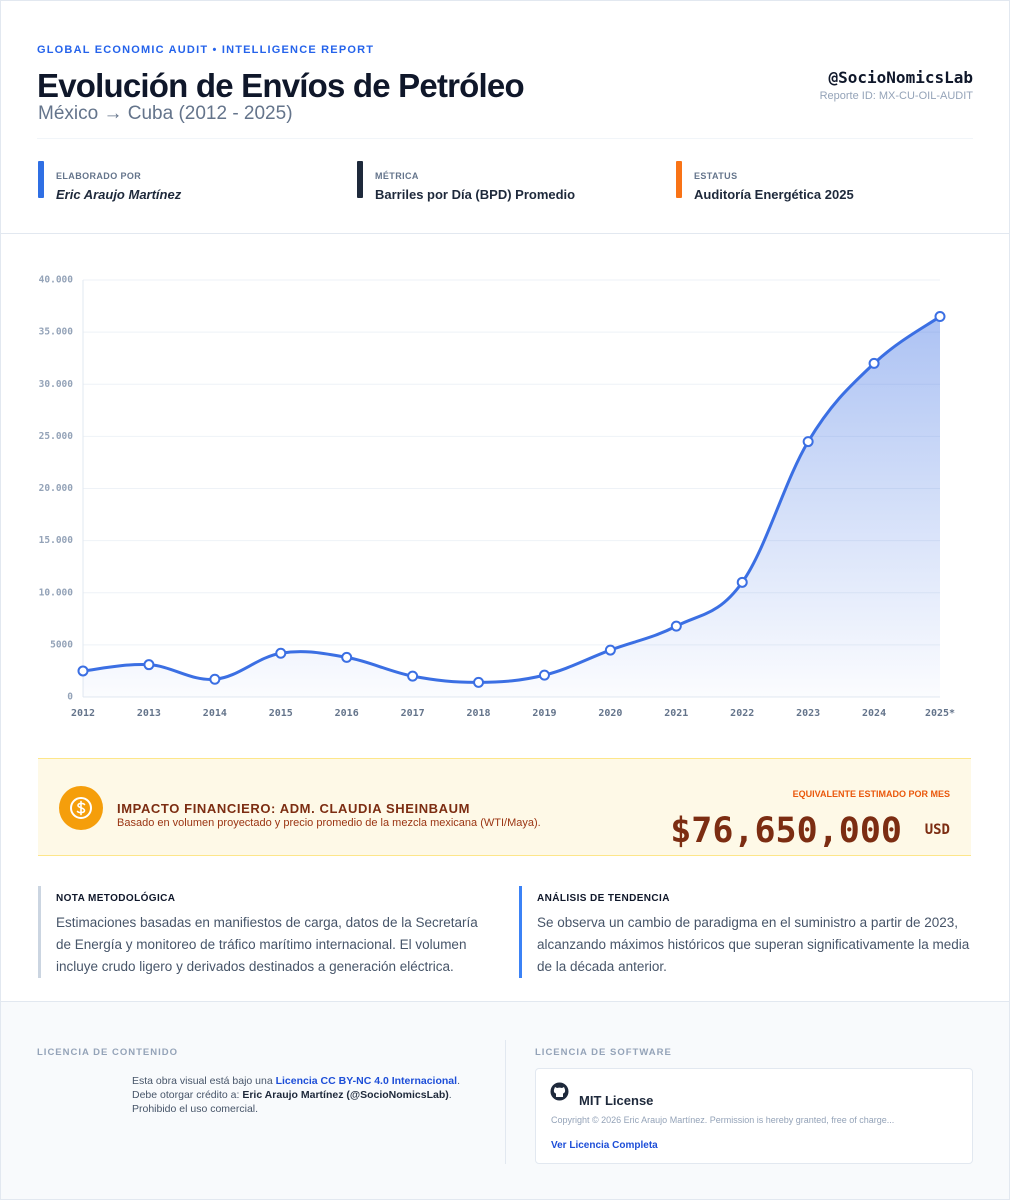 The height and width of the screenshot is (1200, 1010). What do you see at coordinates (187, 1095) in the screenshot?
I see `text: Debe otorgar crédito a:` at bounding box center [187, 1095].